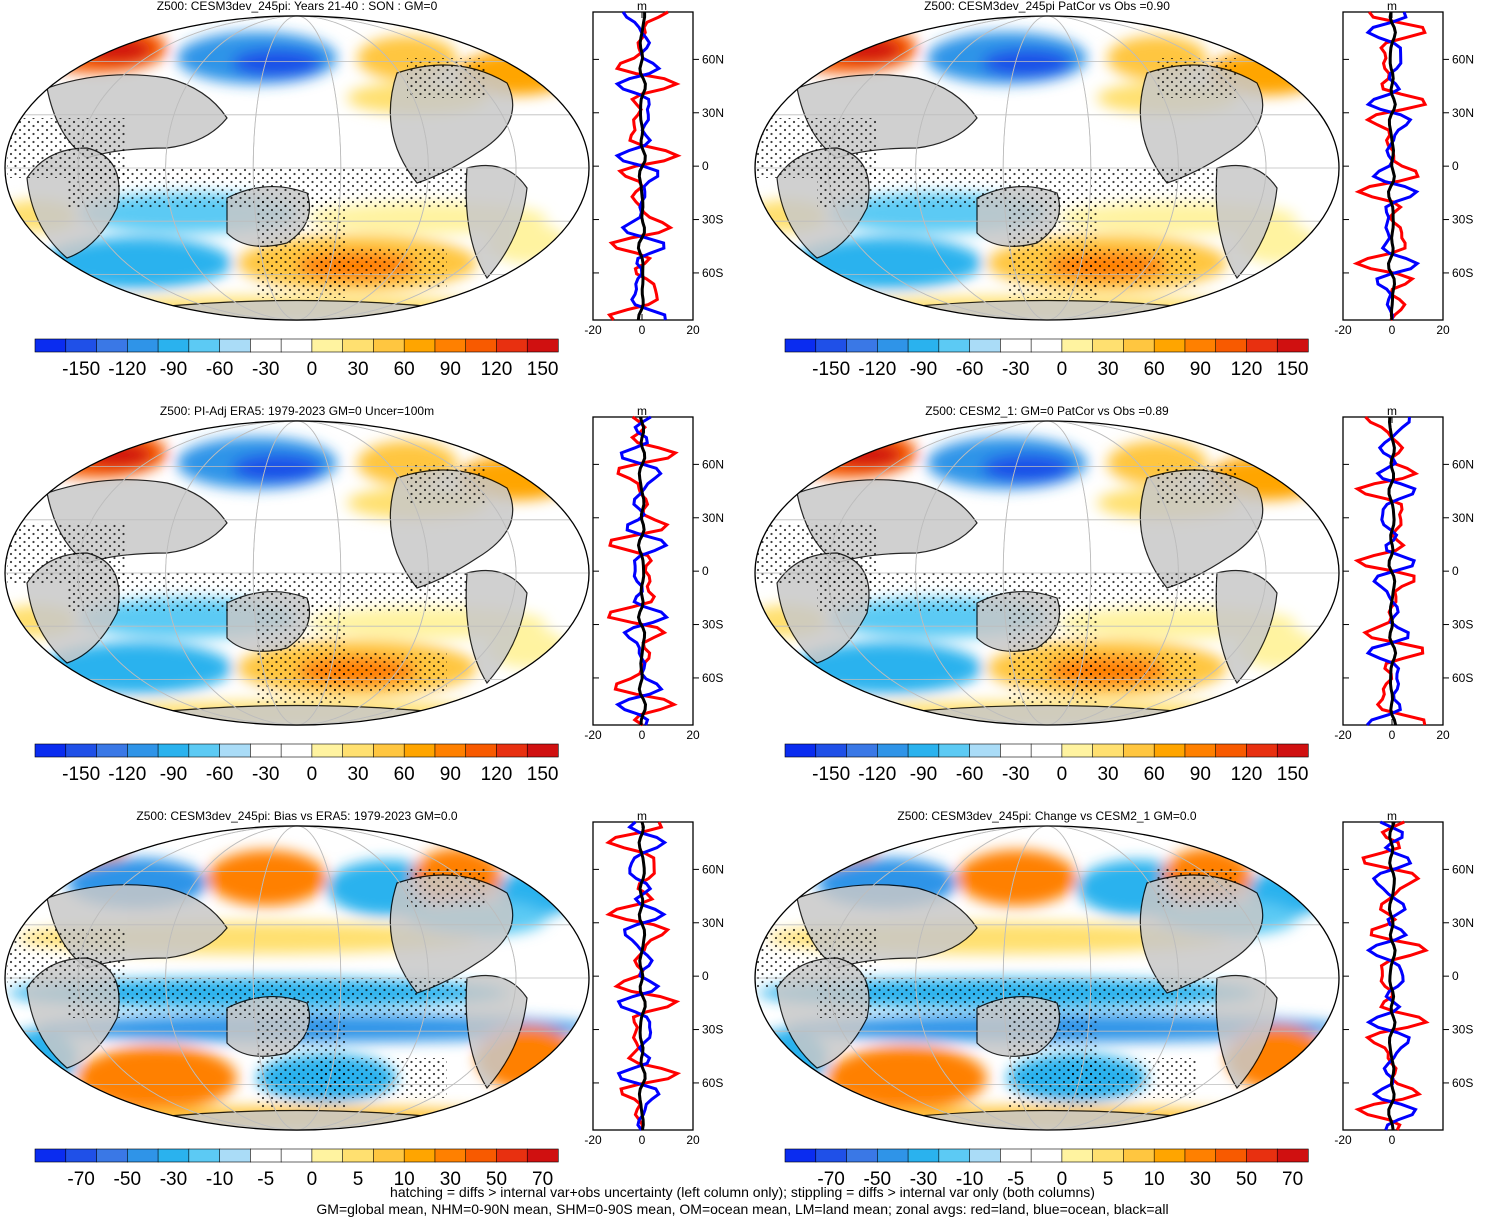 The width and height of the screenshot is (1485, 1217). I want to click on map-frame, so click(297, 168).